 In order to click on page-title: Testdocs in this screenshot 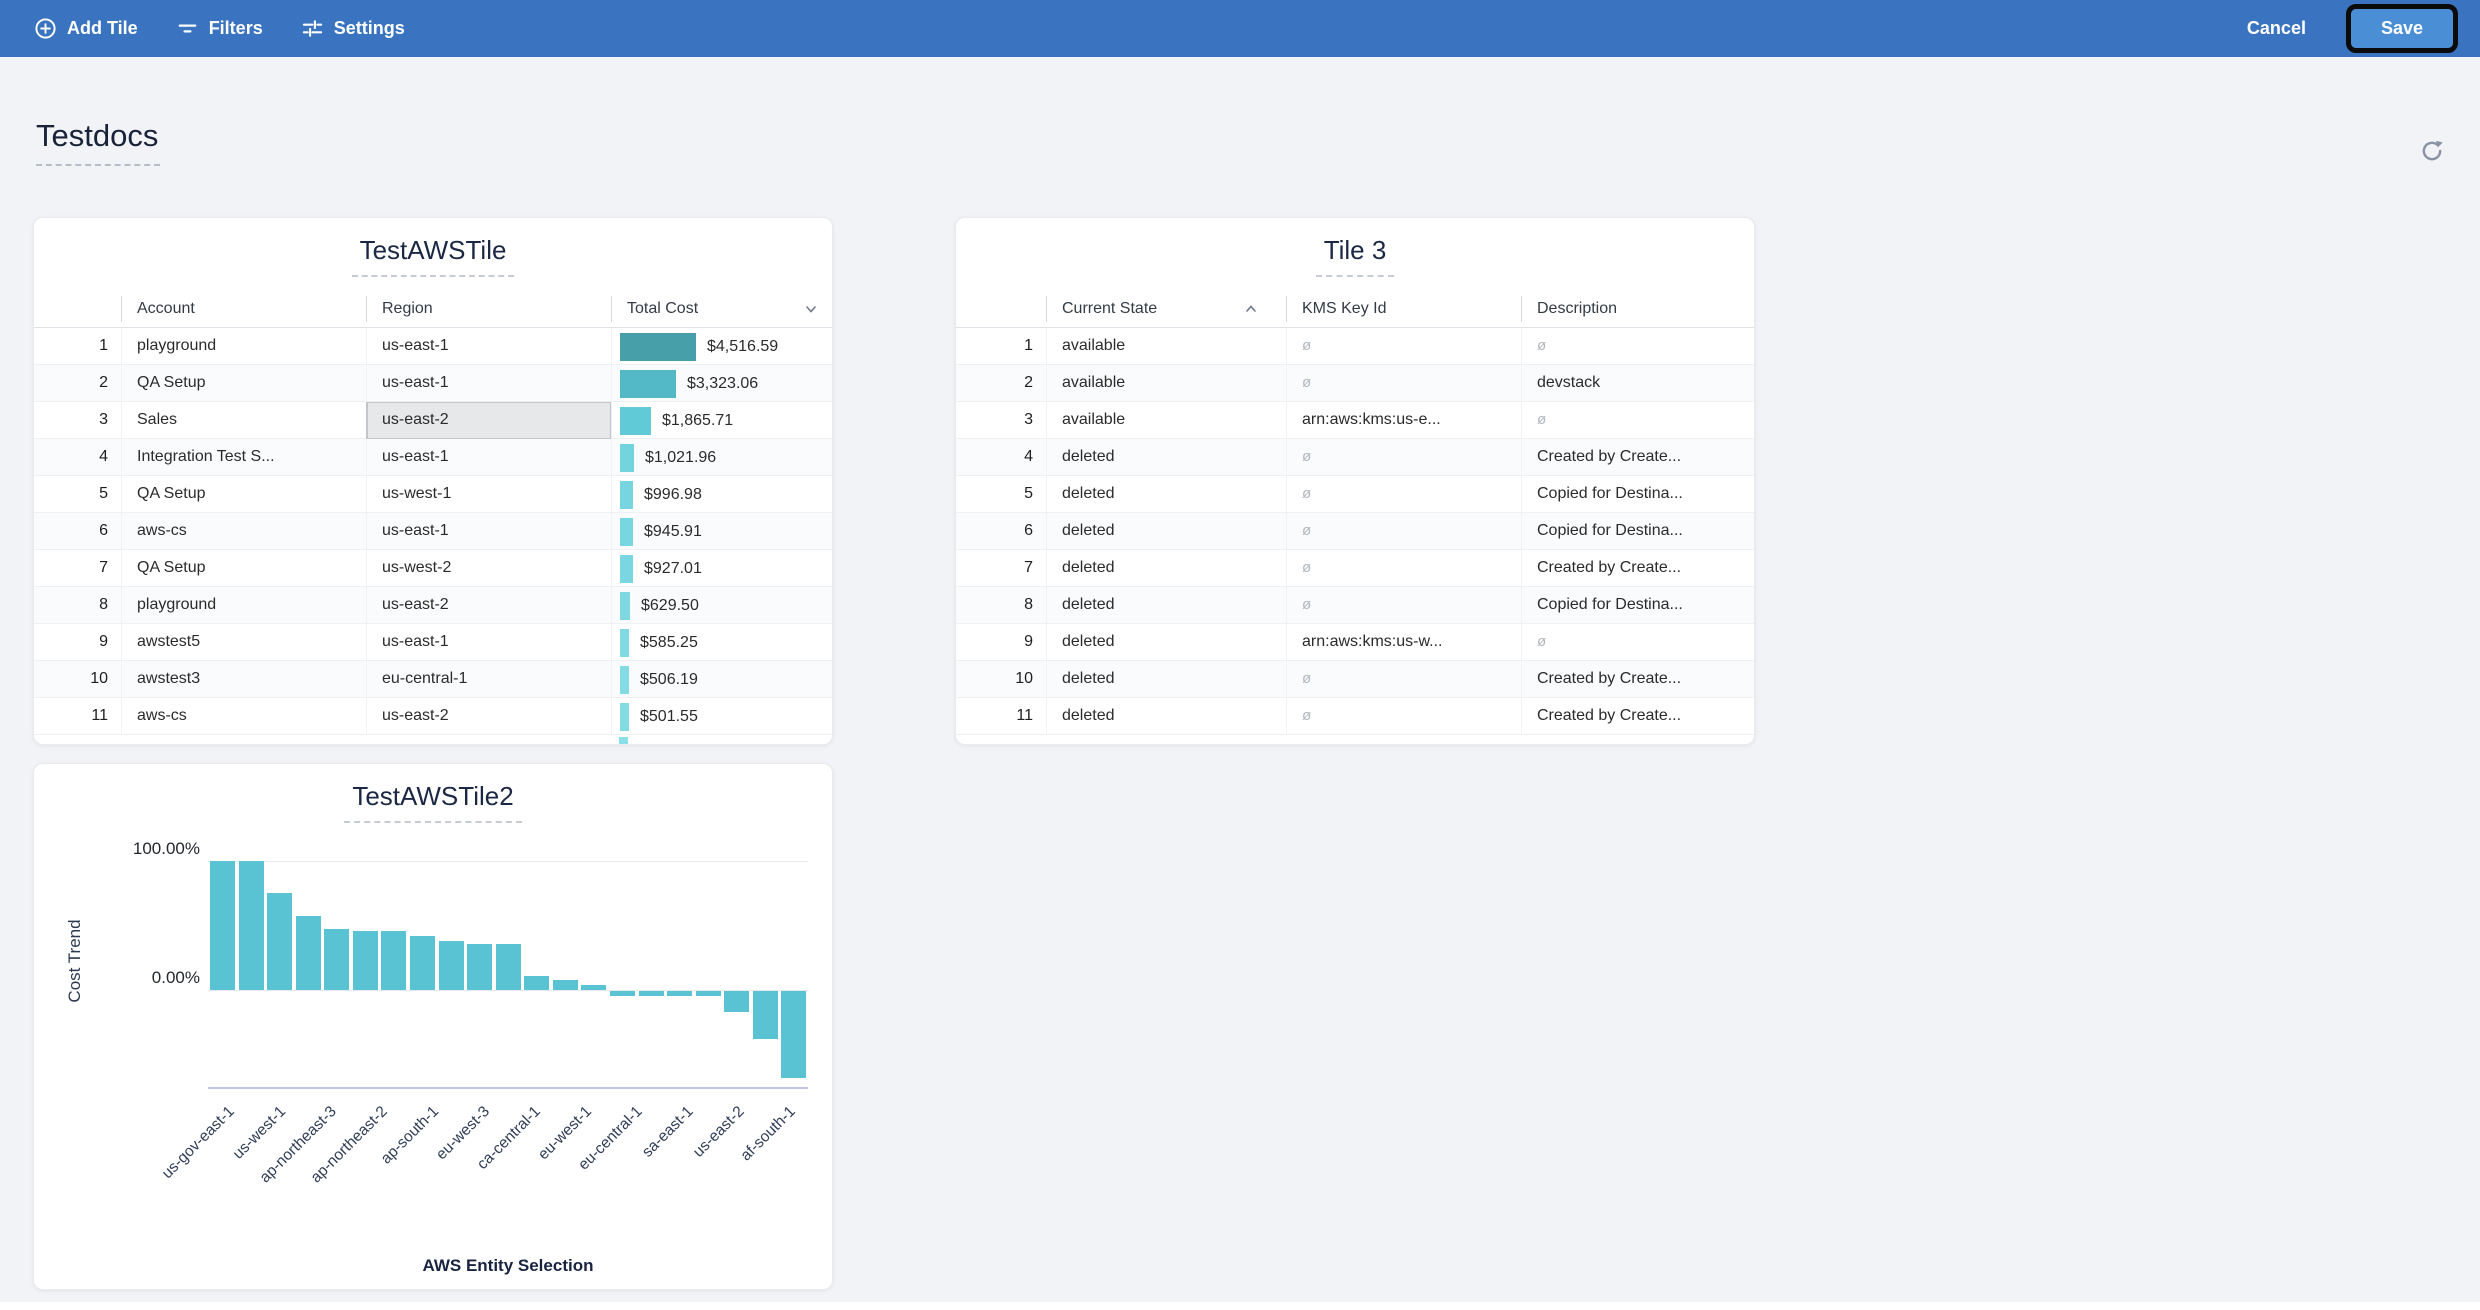, I will do `click(98, 142)`.